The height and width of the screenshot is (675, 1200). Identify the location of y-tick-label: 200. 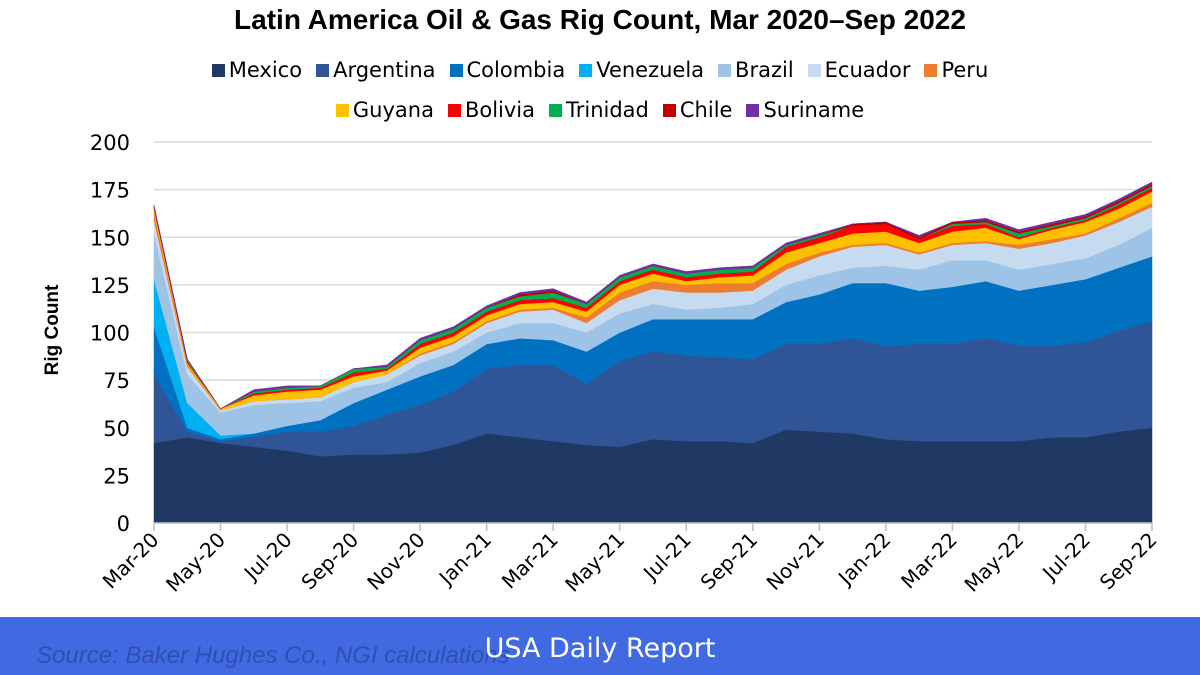
(110, 143).